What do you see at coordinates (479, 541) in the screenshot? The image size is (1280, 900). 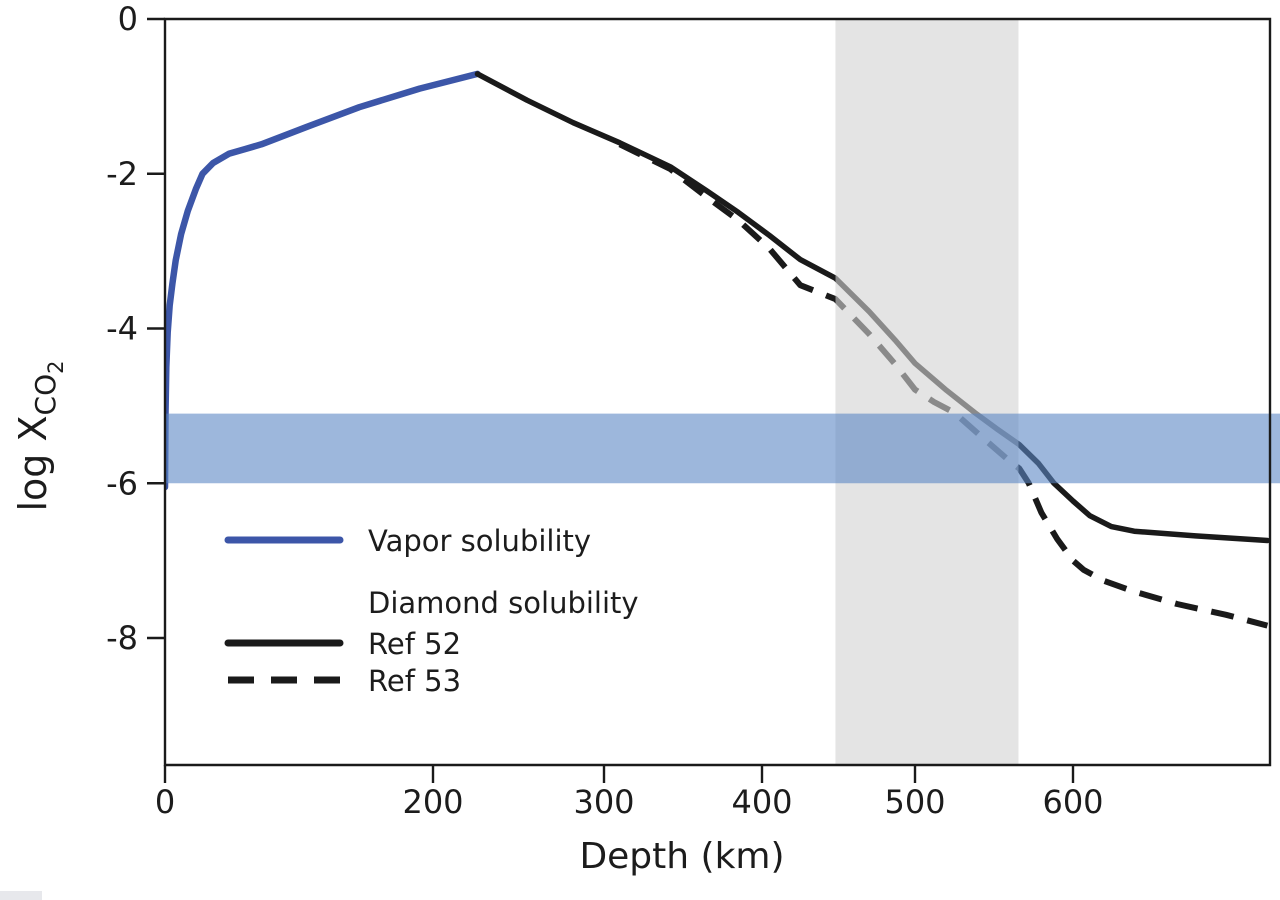 I see `legend-label-vapor-solubility: Vapor solubility` at bounding box center [479, 541].